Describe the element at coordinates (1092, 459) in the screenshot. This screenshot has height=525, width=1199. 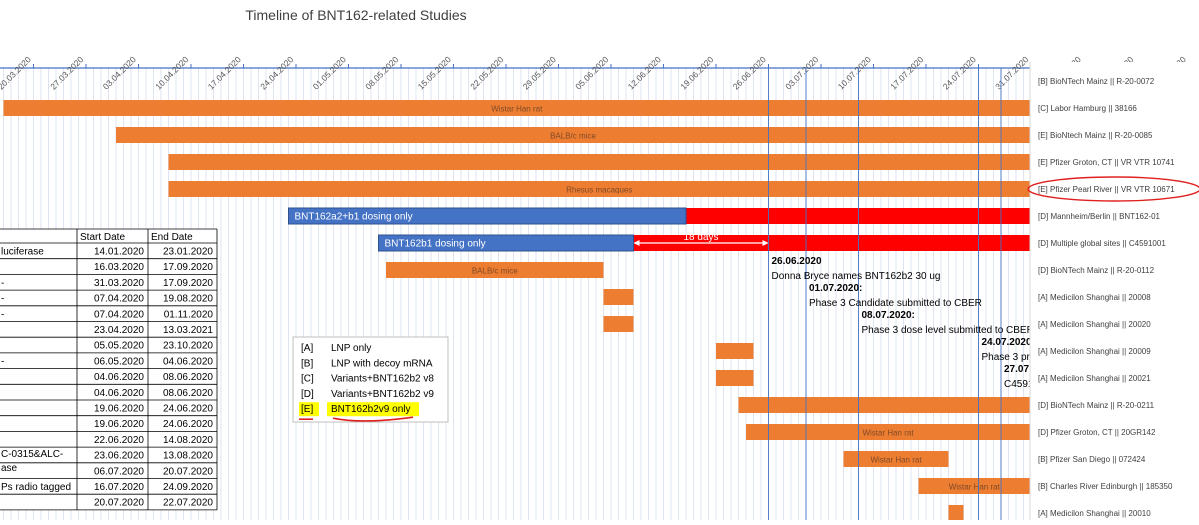
I see `row-label: [B] Pfizer San Diego || 072424` at that location.